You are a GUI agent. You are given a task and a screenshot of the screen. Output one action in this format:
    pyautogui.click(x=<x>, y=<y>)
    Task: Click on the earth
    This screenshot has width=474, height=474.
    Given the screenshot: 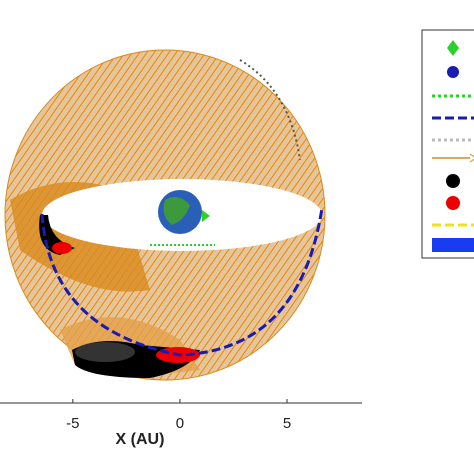 What is the action you would take?
    pyautogui.click(x=184, y=212)
    